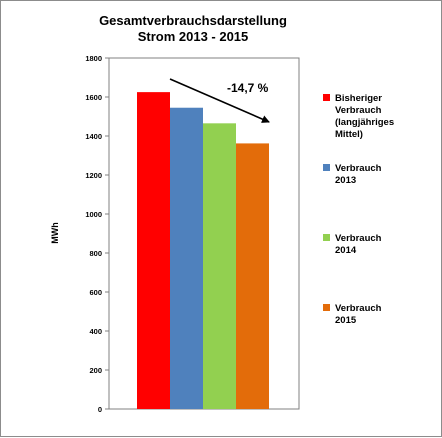  I want to click on annotation-label: -14,7 %, so click(248, 88).